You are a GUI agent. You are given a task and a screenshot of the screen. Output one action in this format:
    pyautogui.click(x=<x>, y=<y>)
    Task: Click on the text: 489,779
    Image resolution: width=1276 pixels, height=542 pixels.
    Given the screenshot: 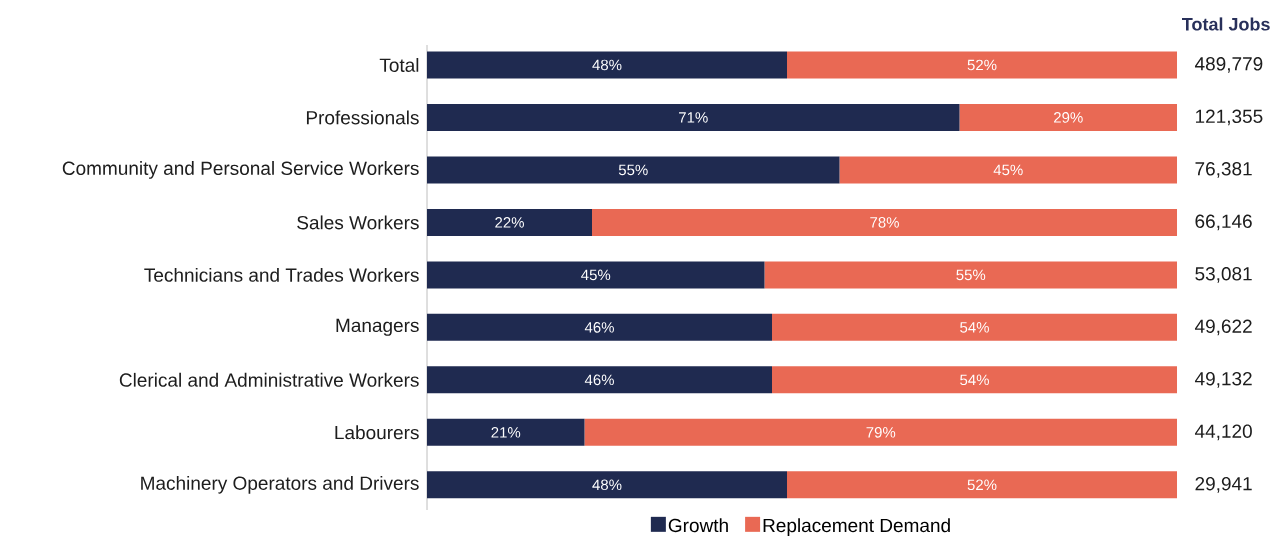 What is the action you would take?
    pyautogui.click(x=1228, y=65)
    